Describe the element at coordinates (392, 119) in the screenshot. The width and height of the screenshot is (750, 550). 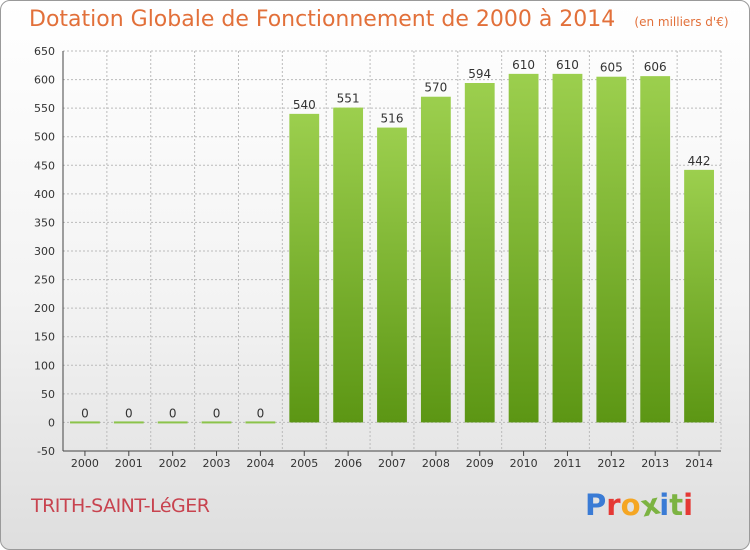
I see `data-label: 516` at that location.